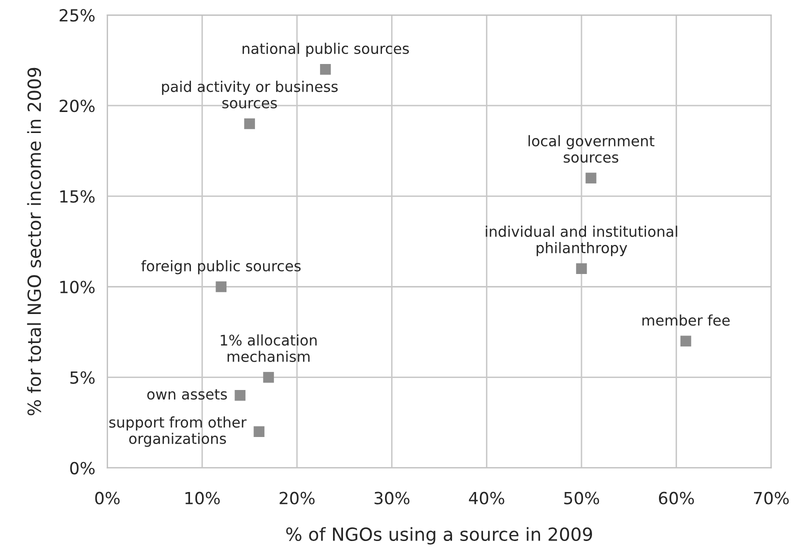  What do you see at coordinates (297, 498) in the screenshot?
I see `x-tick-label: 20%` at bounding box center [297, 498].